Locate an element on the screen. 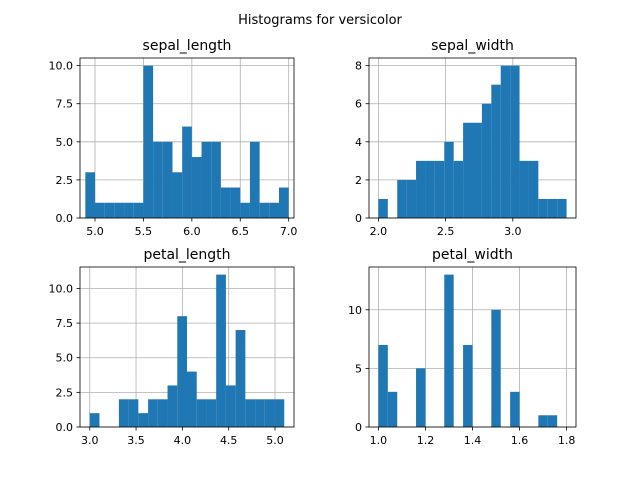  x-tick-label: 4.5 is located at coordinates (229, 440).